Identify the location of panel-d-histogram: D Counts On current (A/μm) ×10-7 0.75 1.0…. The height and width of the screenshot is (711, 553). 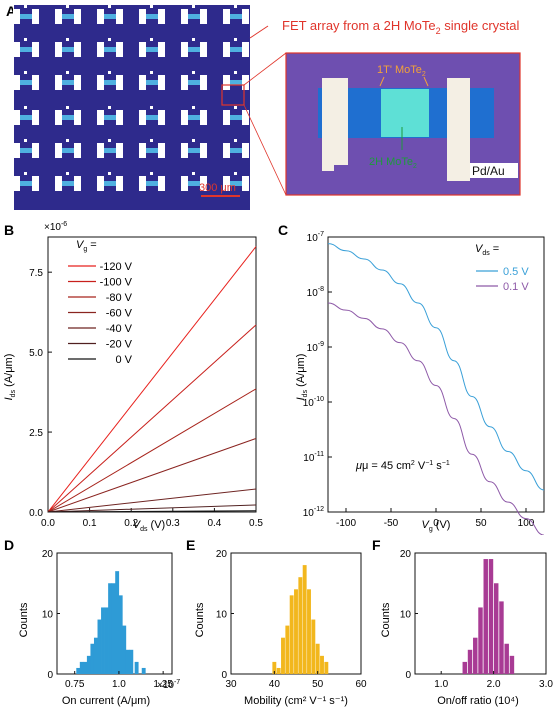
(92, 622).